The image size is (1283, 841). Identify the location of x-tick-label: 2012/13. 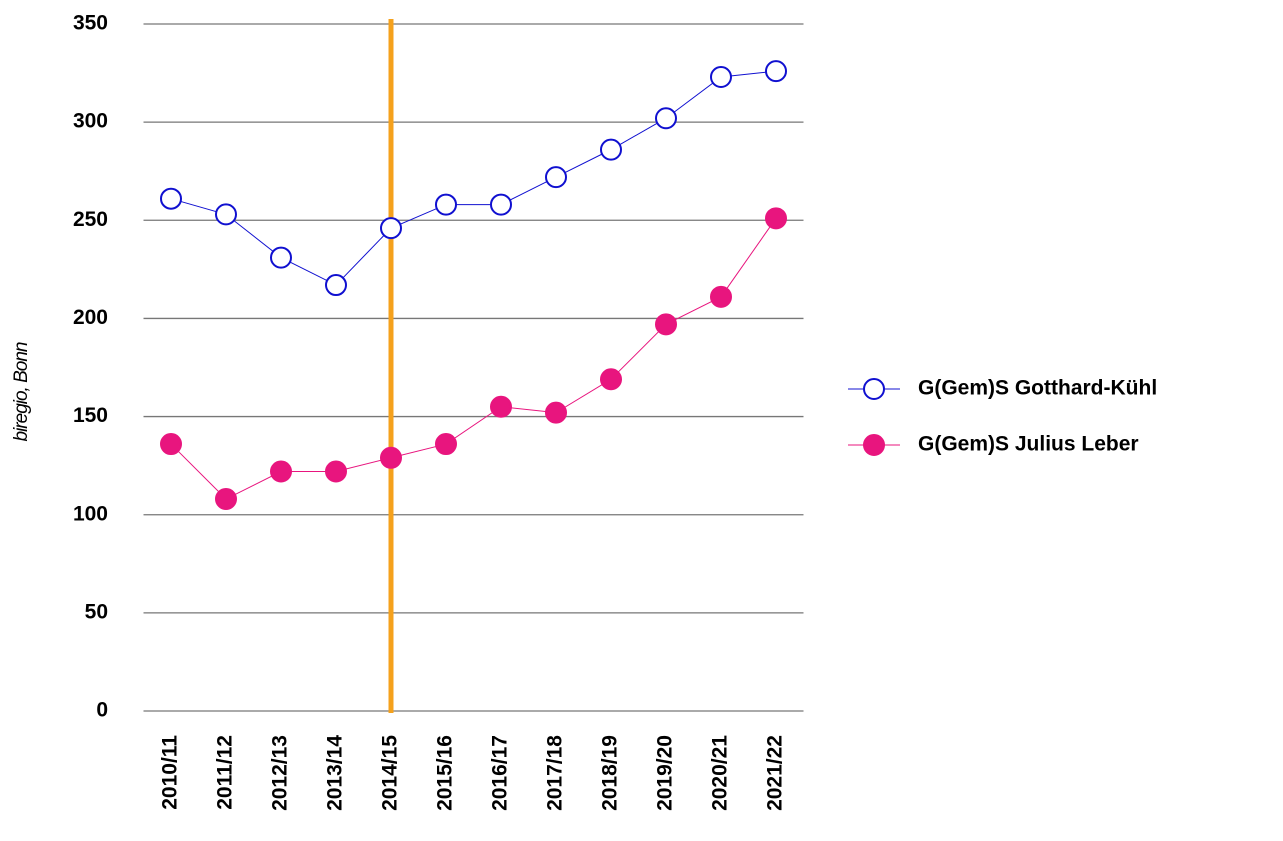
(280, 773).